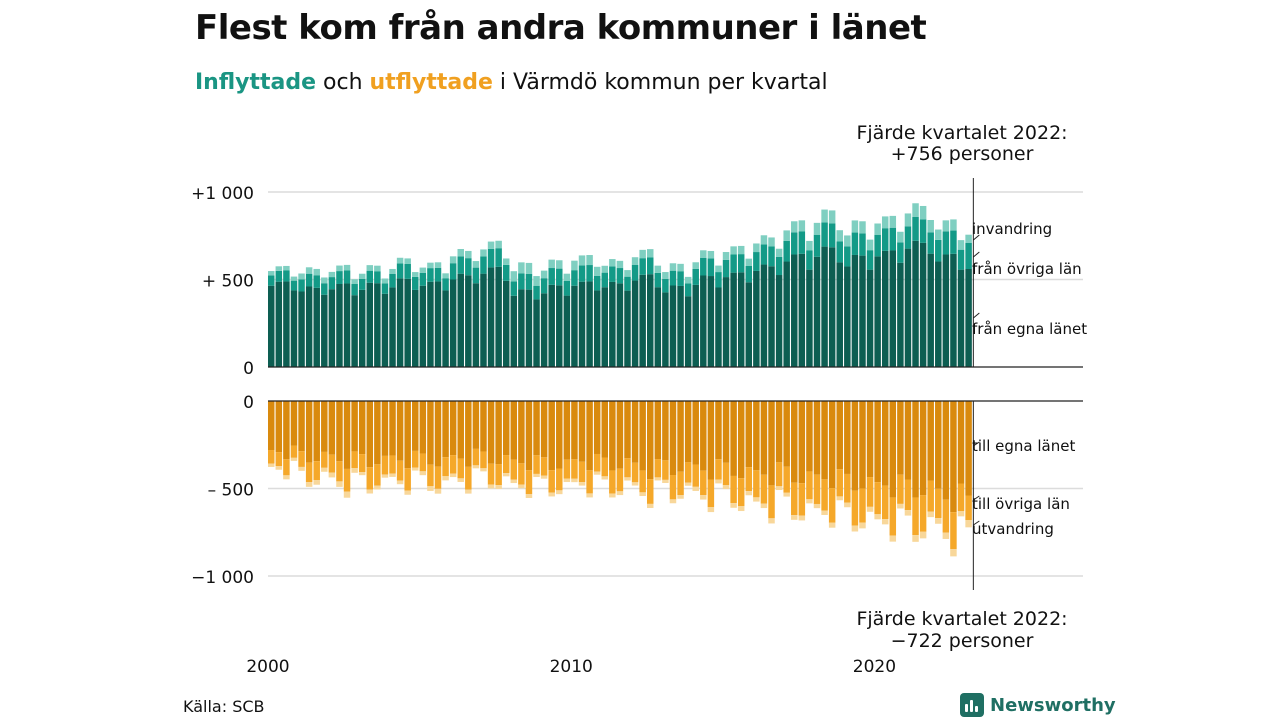 This screenshot has height=720, width=1280. What do you see at coordinates (1027, 269) in the screenshot?
I see `series-label: från övriga län` at bounding box center [1027, 269].